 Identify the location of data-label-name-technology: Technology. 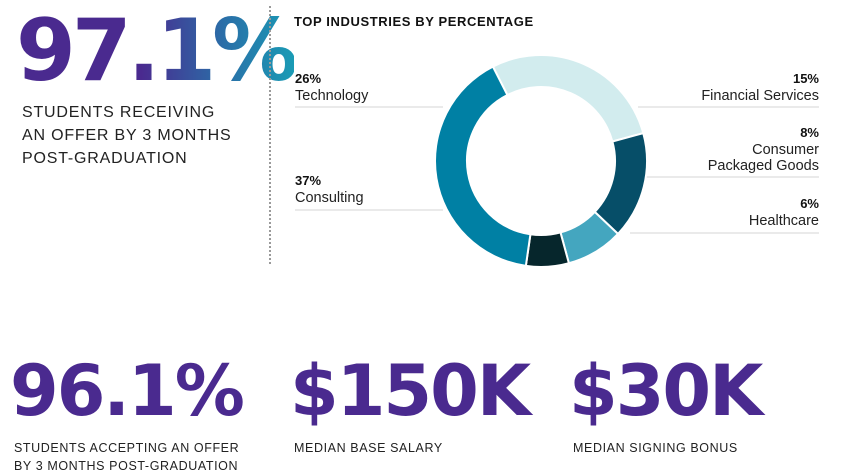
(332, 96).